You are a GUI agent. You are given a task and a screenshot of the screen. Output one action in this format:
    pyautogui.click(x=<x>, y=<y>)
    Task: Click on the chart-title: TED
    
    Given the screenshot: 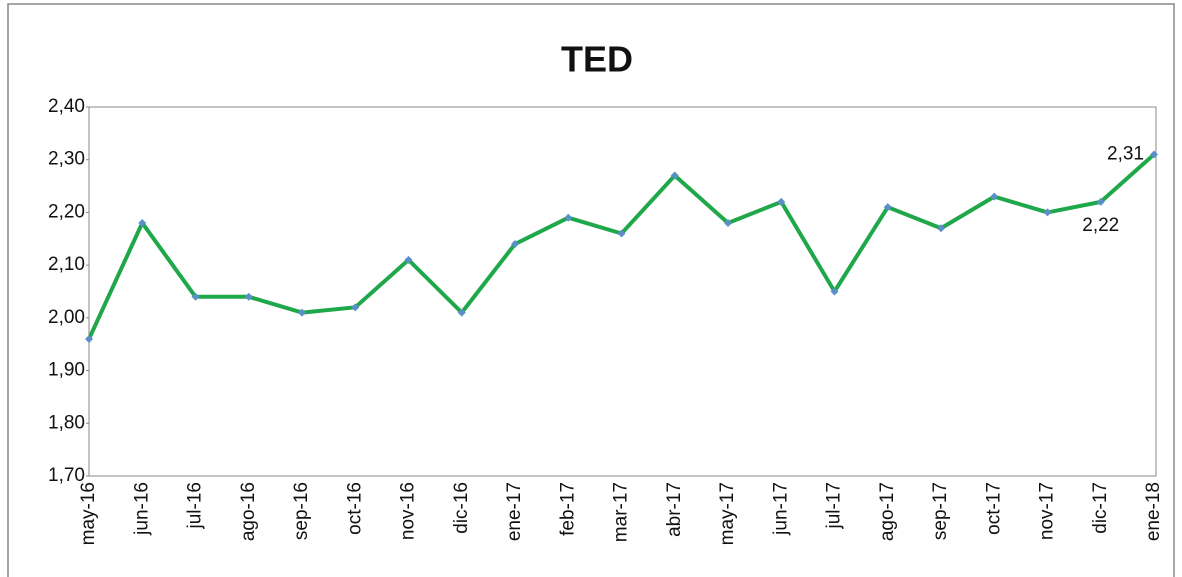 What is the action you would take?
    pyautogui.click(x=597, y=59)
    